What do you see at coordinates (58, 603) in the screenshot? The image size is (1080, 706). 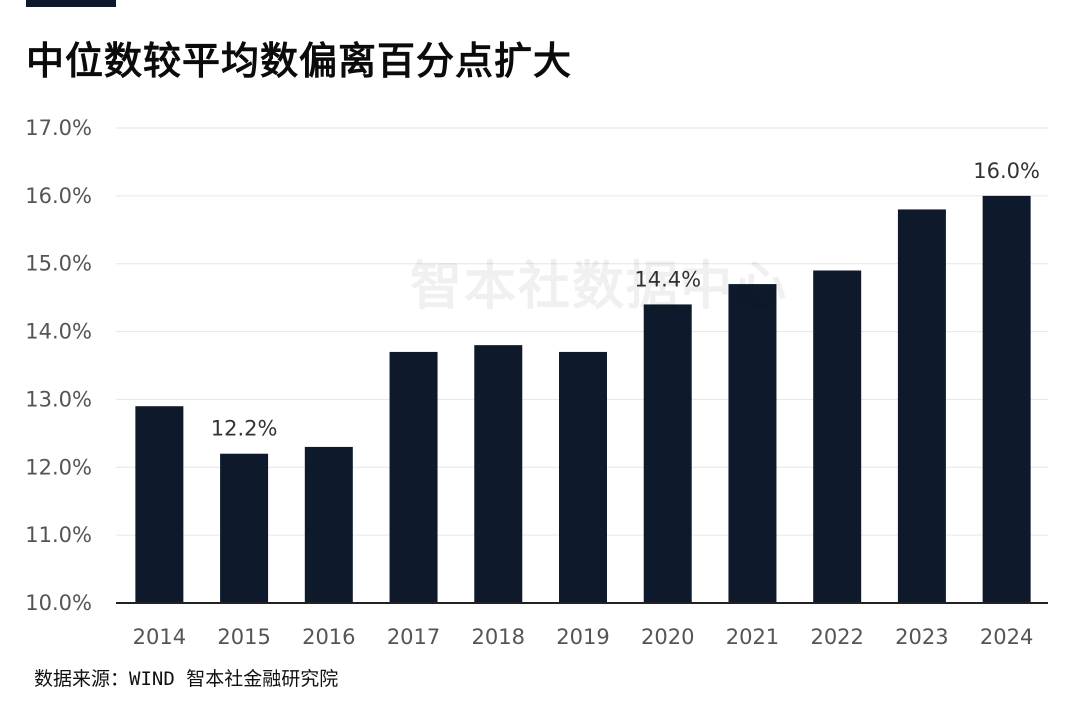 I see `y-tick-label: 10.0%` at bounding box center [58, 603].